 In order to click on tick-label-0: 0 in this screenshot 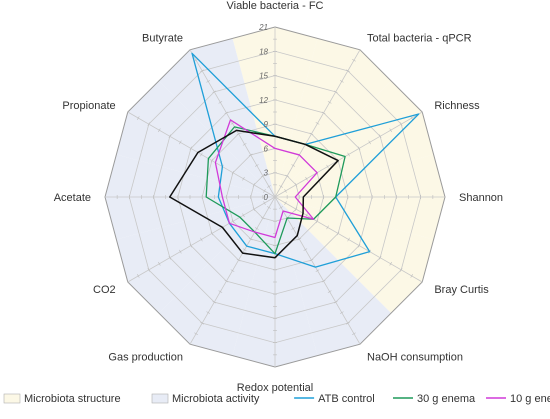, I will do `click(266, 197)`.